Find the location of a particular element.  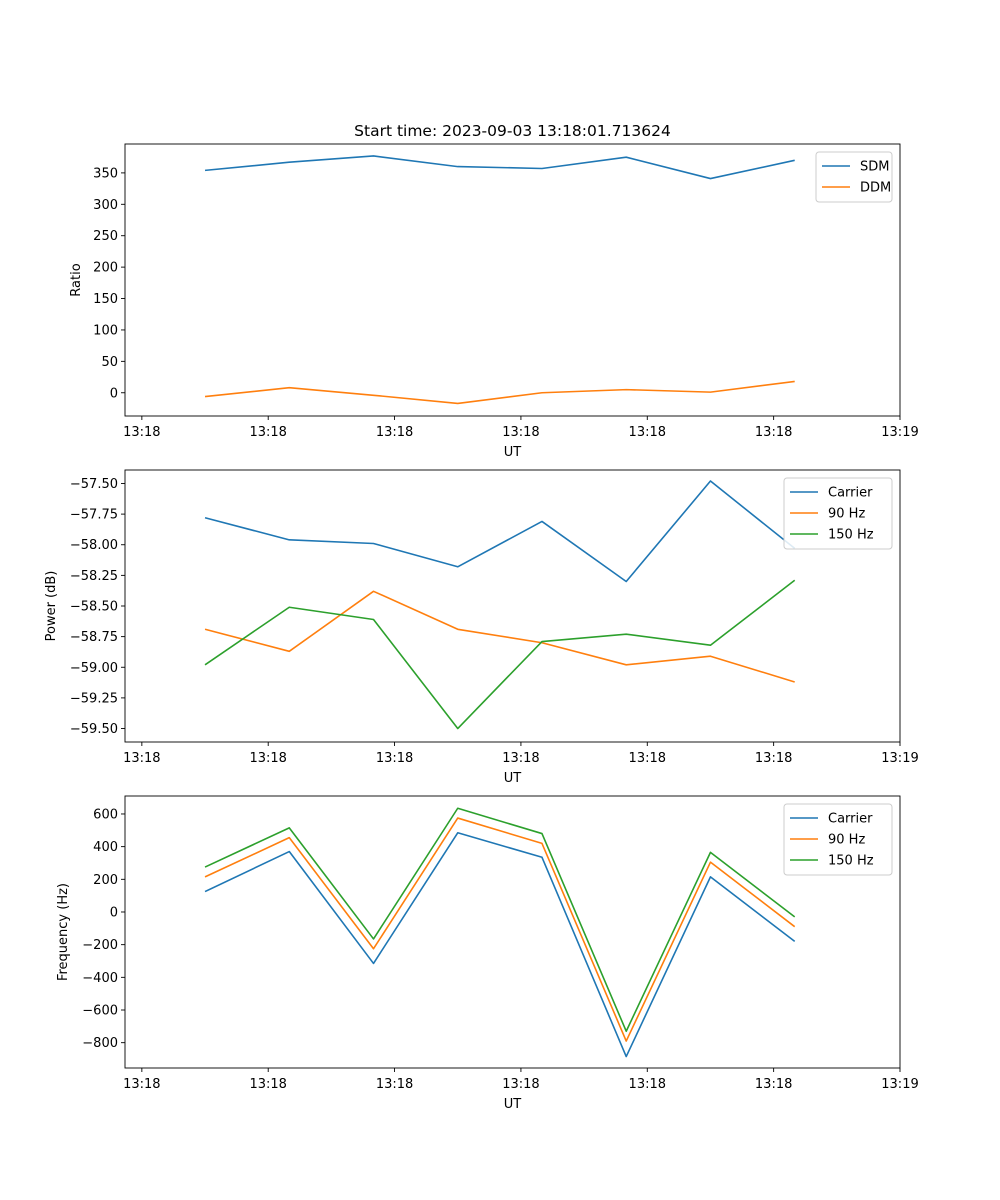

y-tick-label: −200 is located at coordinates (100, 945).